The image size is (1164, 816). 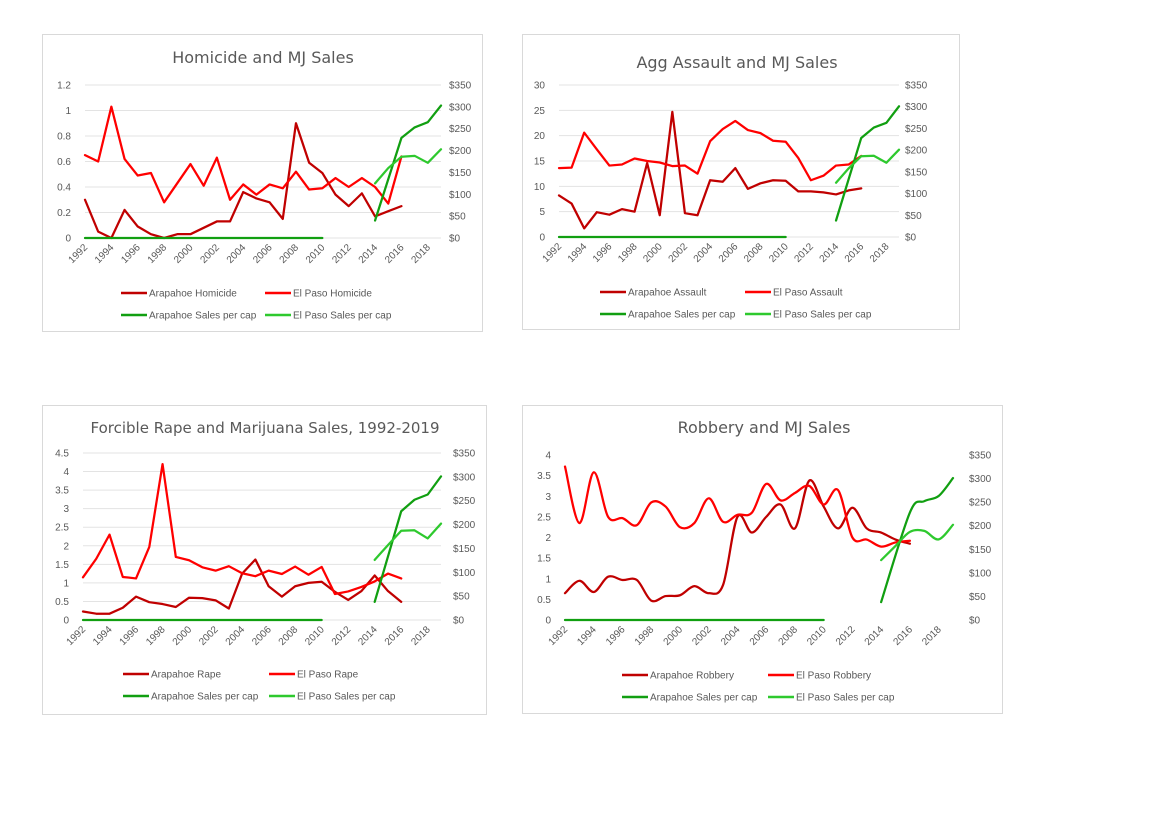 What do you see at coordinates (548, 538) in the screenshot?
I see `left-axis-tick-label: 2` at bounding box center [548, 538].